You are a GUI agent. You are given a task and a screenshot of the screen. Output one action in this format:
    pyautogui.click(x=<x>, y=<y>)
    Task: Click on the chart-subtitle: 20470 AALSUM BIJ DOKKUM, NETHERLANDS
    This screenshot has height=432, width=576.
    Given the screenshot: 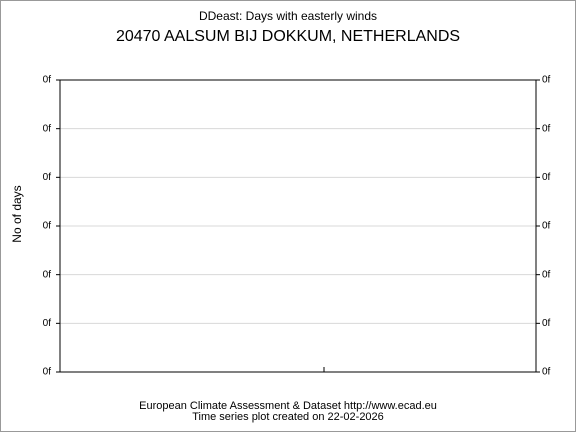 What is the action you would take?
    pyautogui.click(x=288, y=36)
    